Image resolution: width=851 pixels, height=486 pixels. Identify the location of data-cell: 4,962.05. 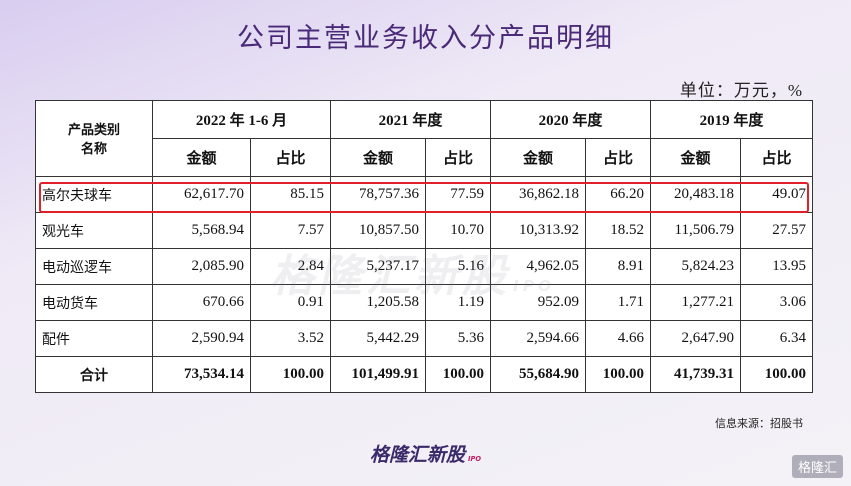
(538, 266).